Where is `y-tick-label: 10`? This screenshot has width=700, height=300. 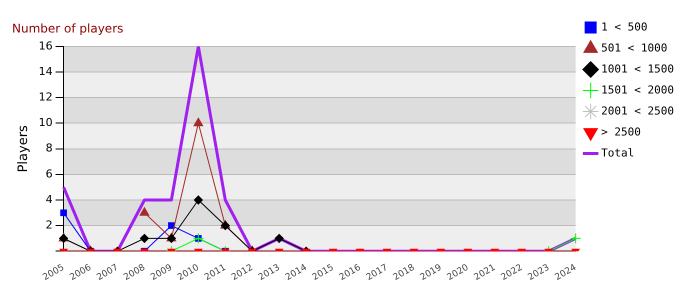
y-tick-label: 10 is located at coordinates (45, 123).